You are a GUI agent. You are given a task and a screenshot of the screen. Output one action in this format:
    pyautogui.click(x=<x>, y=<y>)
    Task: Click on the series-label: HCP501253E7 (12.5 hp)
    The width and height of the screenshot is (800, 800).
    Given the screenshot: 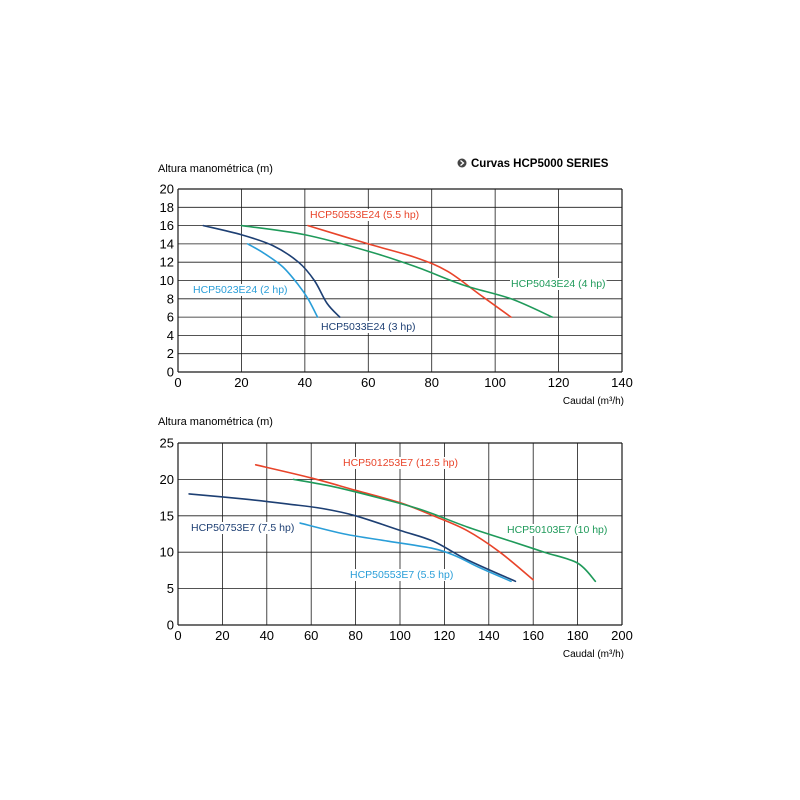 What is the action you would take?
    pyautogui.click(x=400, y=463)
    